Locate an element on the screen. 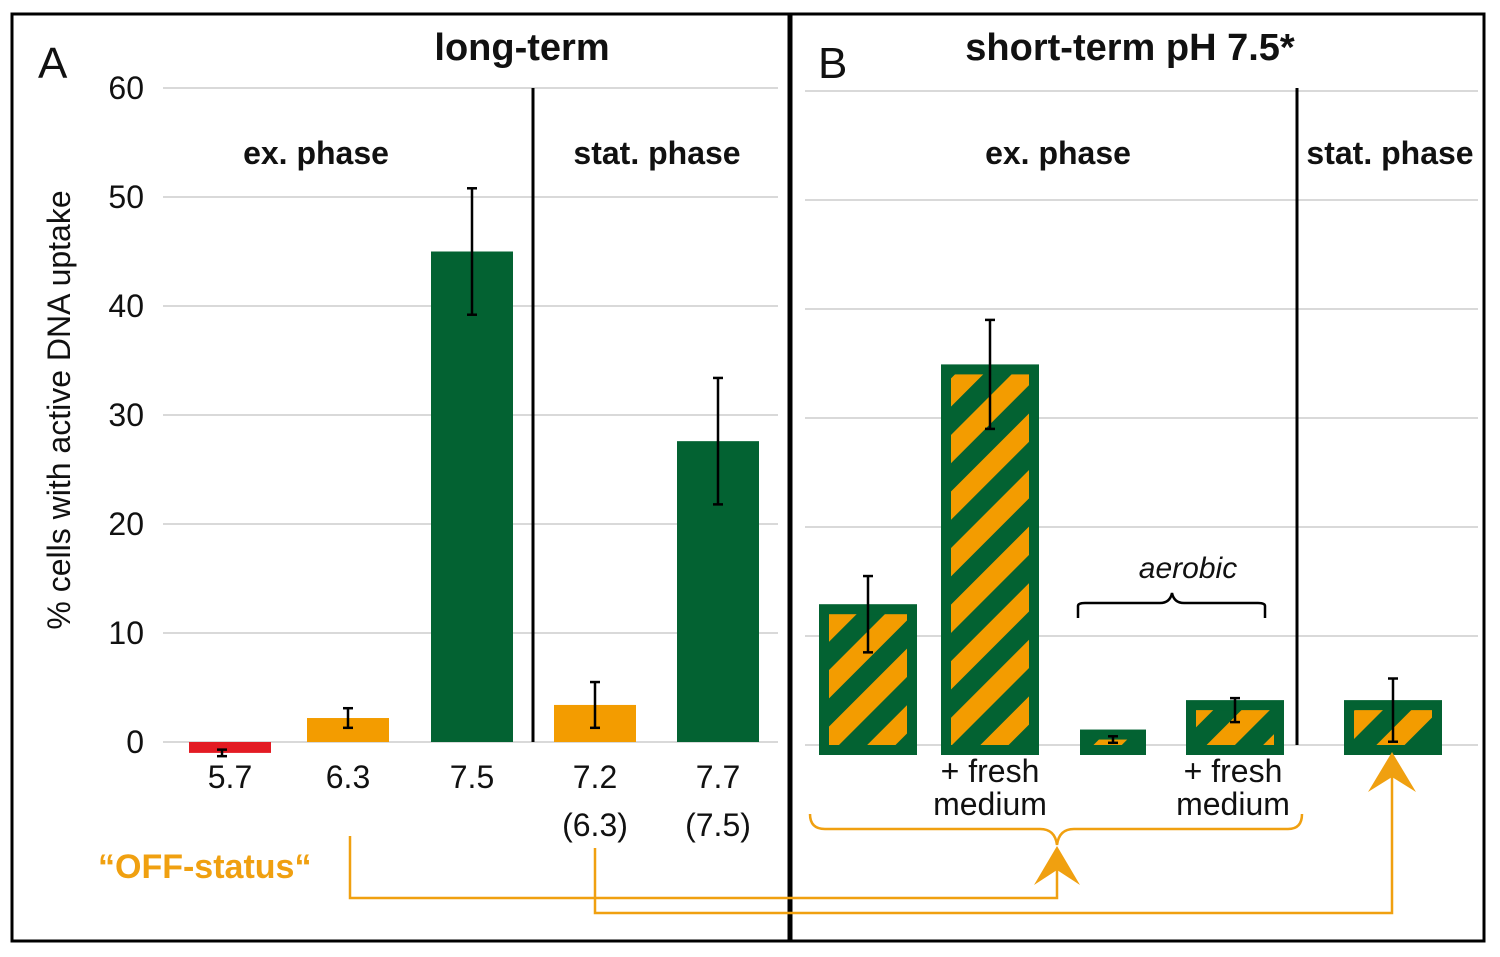 The image size is (1500, 957). group-label-b-ex: ex. phase is located at coordinates (1058, 153).